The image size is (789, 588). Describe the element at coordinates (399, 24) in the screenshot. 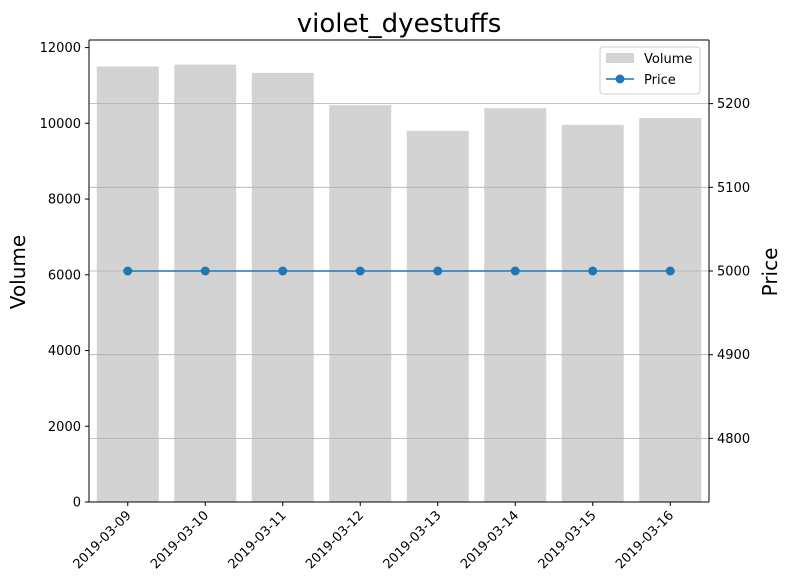

I see `chart-title: violet_dyestuffs` at that location.